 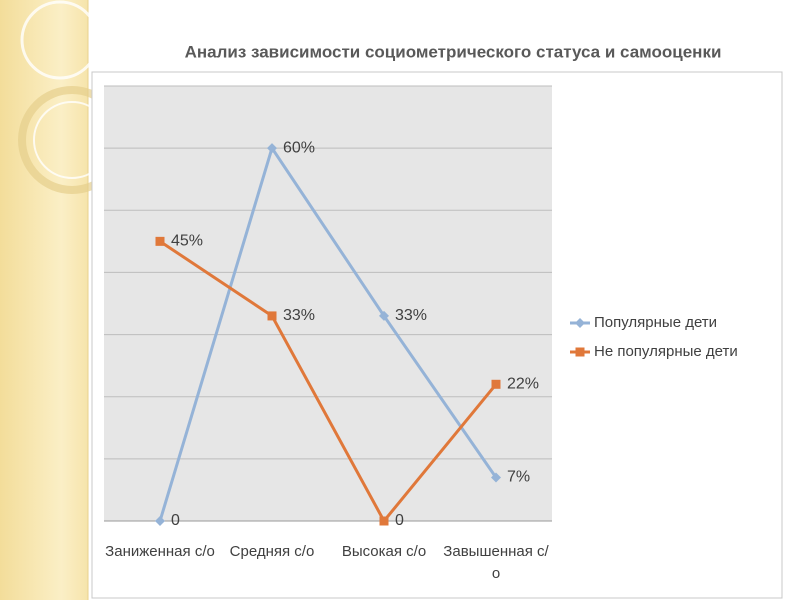 I want to click on x-tick-label: Высокая с/о, so click(x=384, y=551).